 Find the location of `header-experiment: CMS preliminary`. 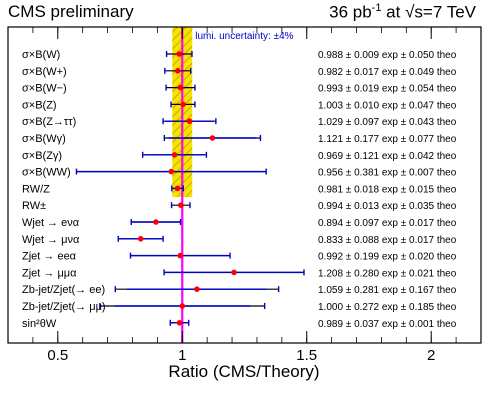

header-experiment: CMS preliminary is located at coordinates (71, 11).